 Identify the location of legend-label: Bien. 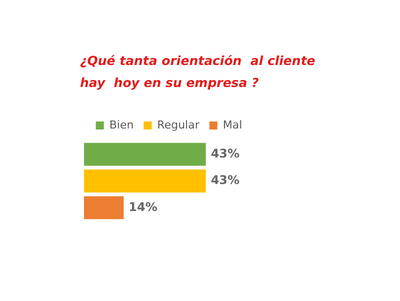
(121, 125).